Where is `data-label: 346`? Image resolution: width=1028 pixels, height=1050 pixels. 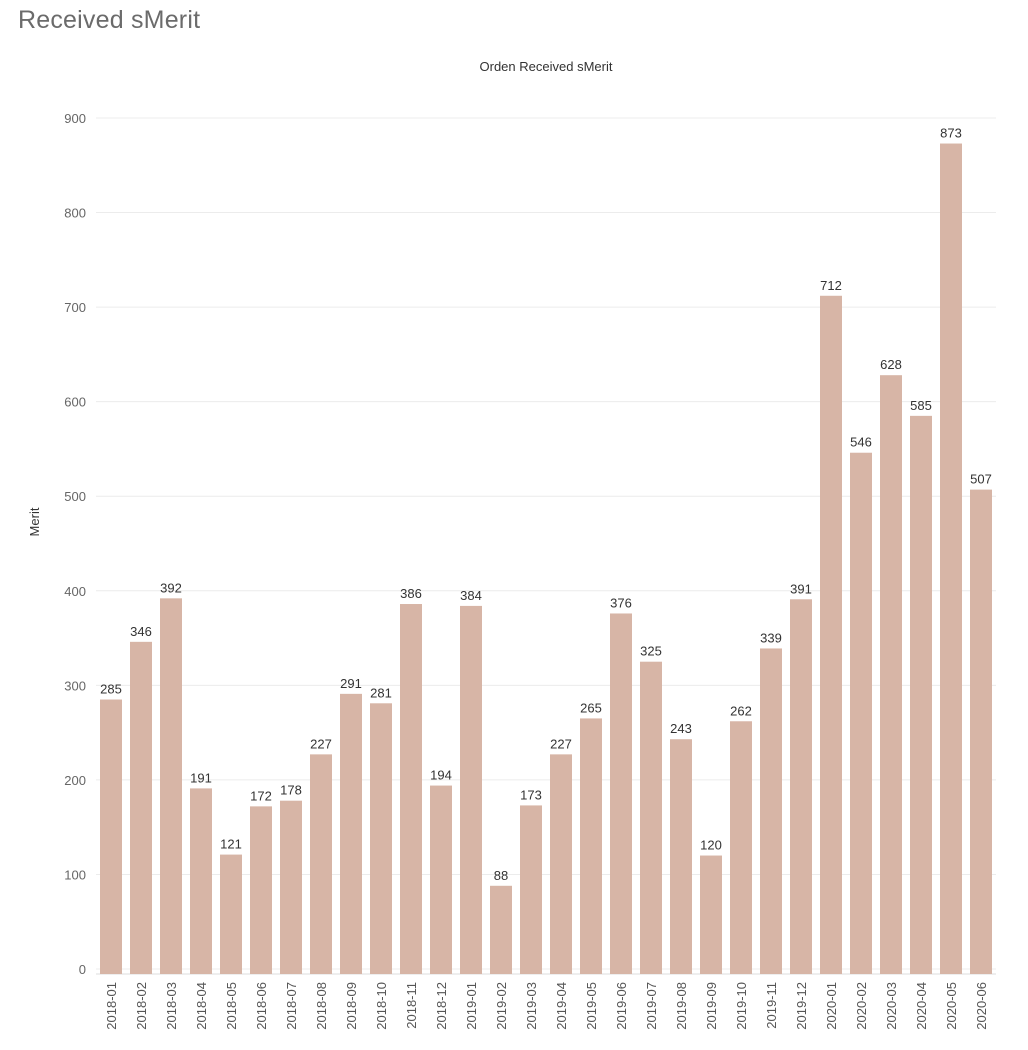 data-label: 346 is located at coordinates (141, 631).